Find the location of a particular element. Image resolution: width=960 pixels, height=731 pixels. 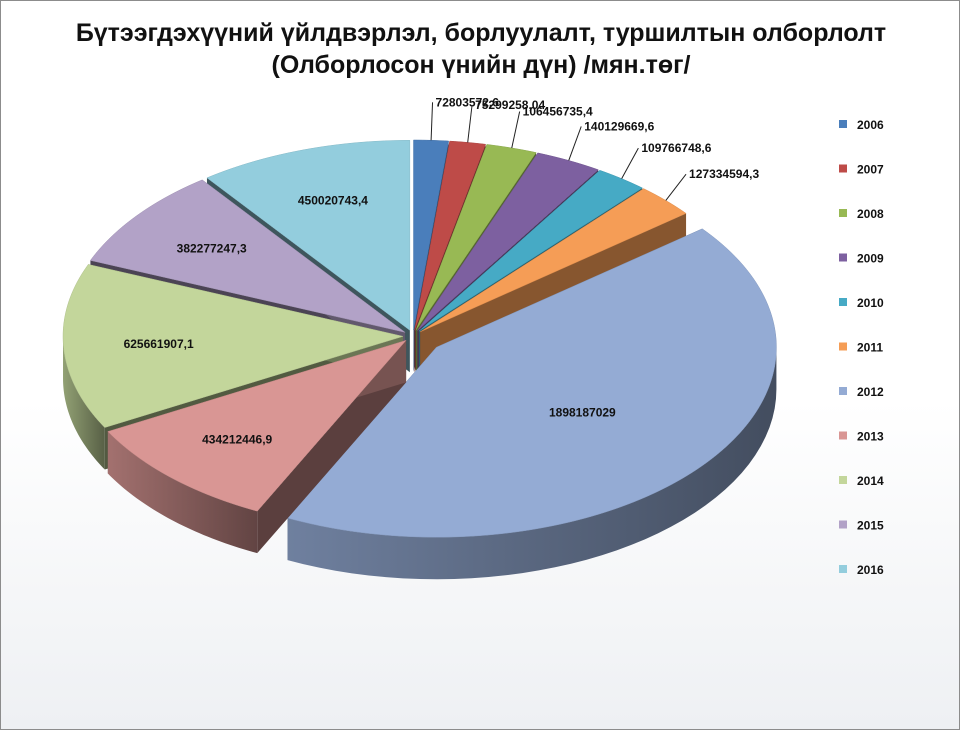

legend-item-2012: 2012 is located at coordinates (861, 392).